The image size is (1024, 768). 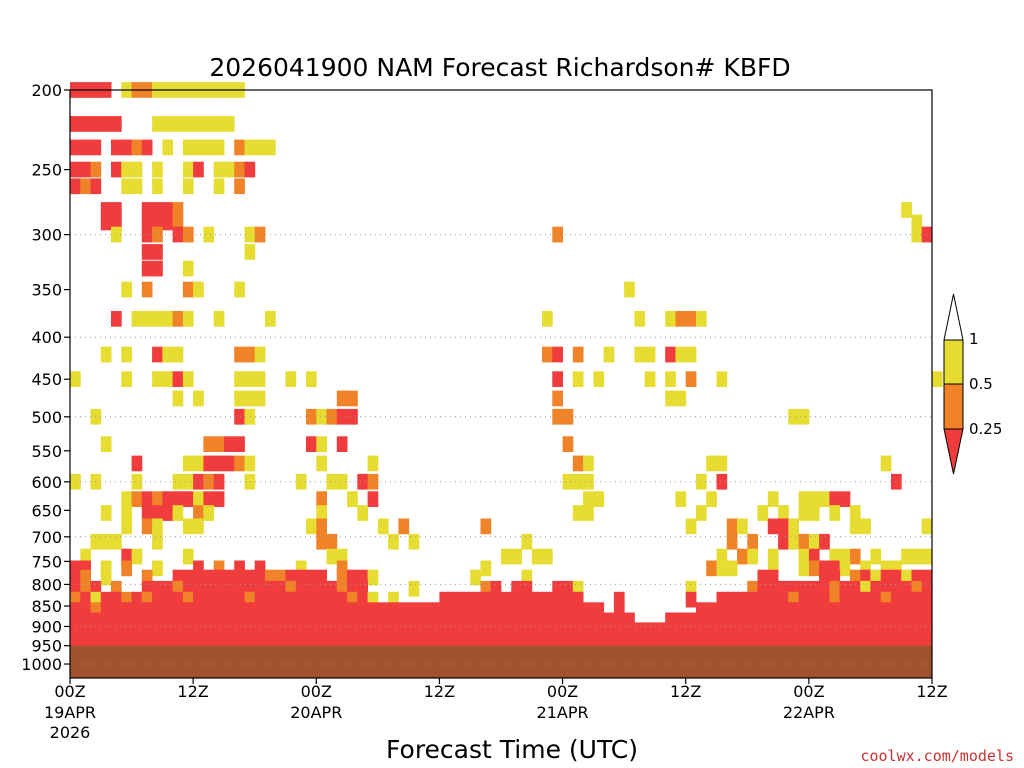 What do you see at coordinates (974, 339) in the screenshot?
I see `legend-label: 1` at bounding box center [974, 339].